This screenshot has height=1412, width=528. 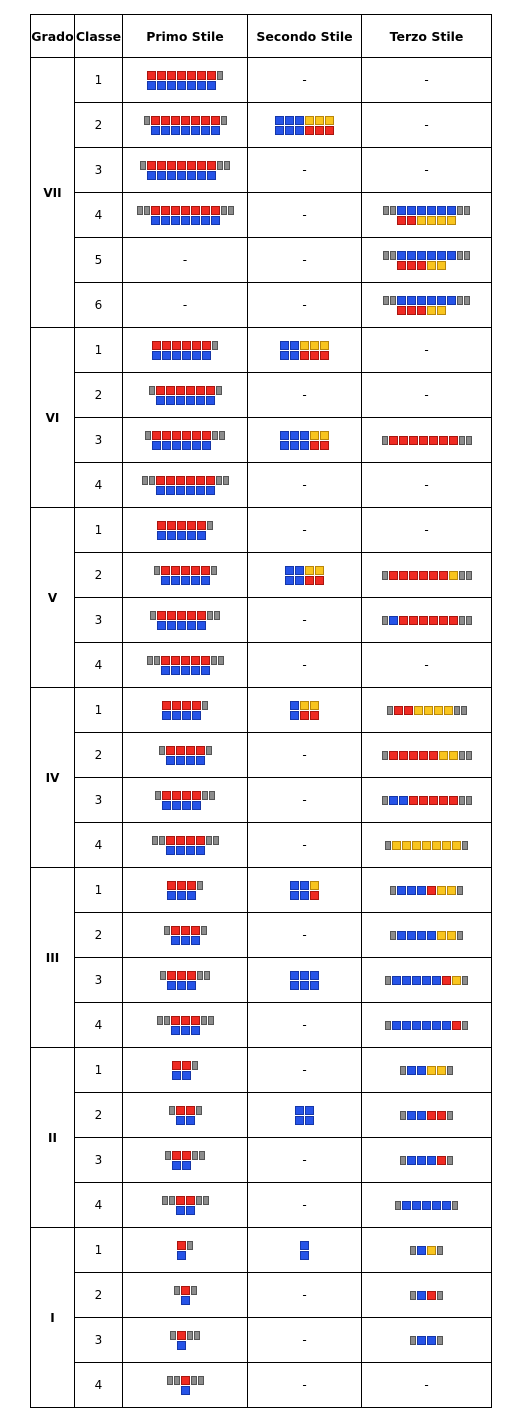 I want to click on terzo-stile-ship, so click(x=426, y=1160).